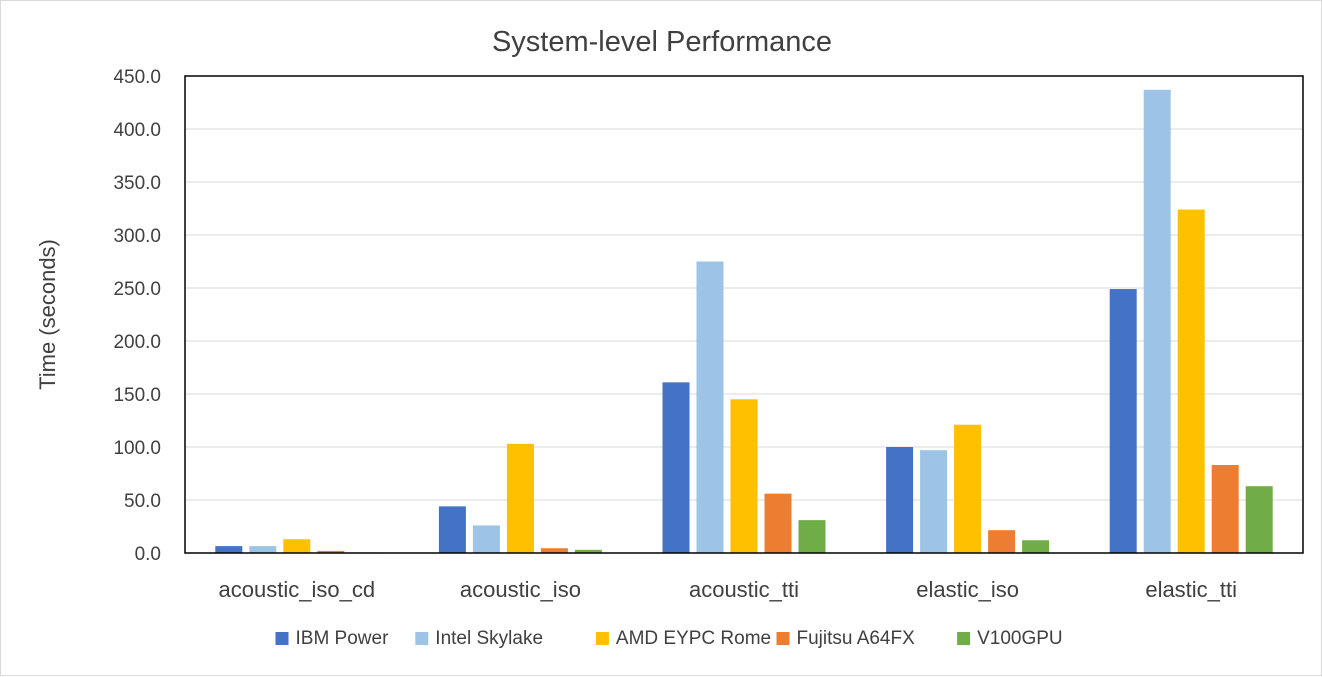 The height and width of the screenshot is (677, 1322). I want to click on y-tick-label: 350.0, so click(137, 183).